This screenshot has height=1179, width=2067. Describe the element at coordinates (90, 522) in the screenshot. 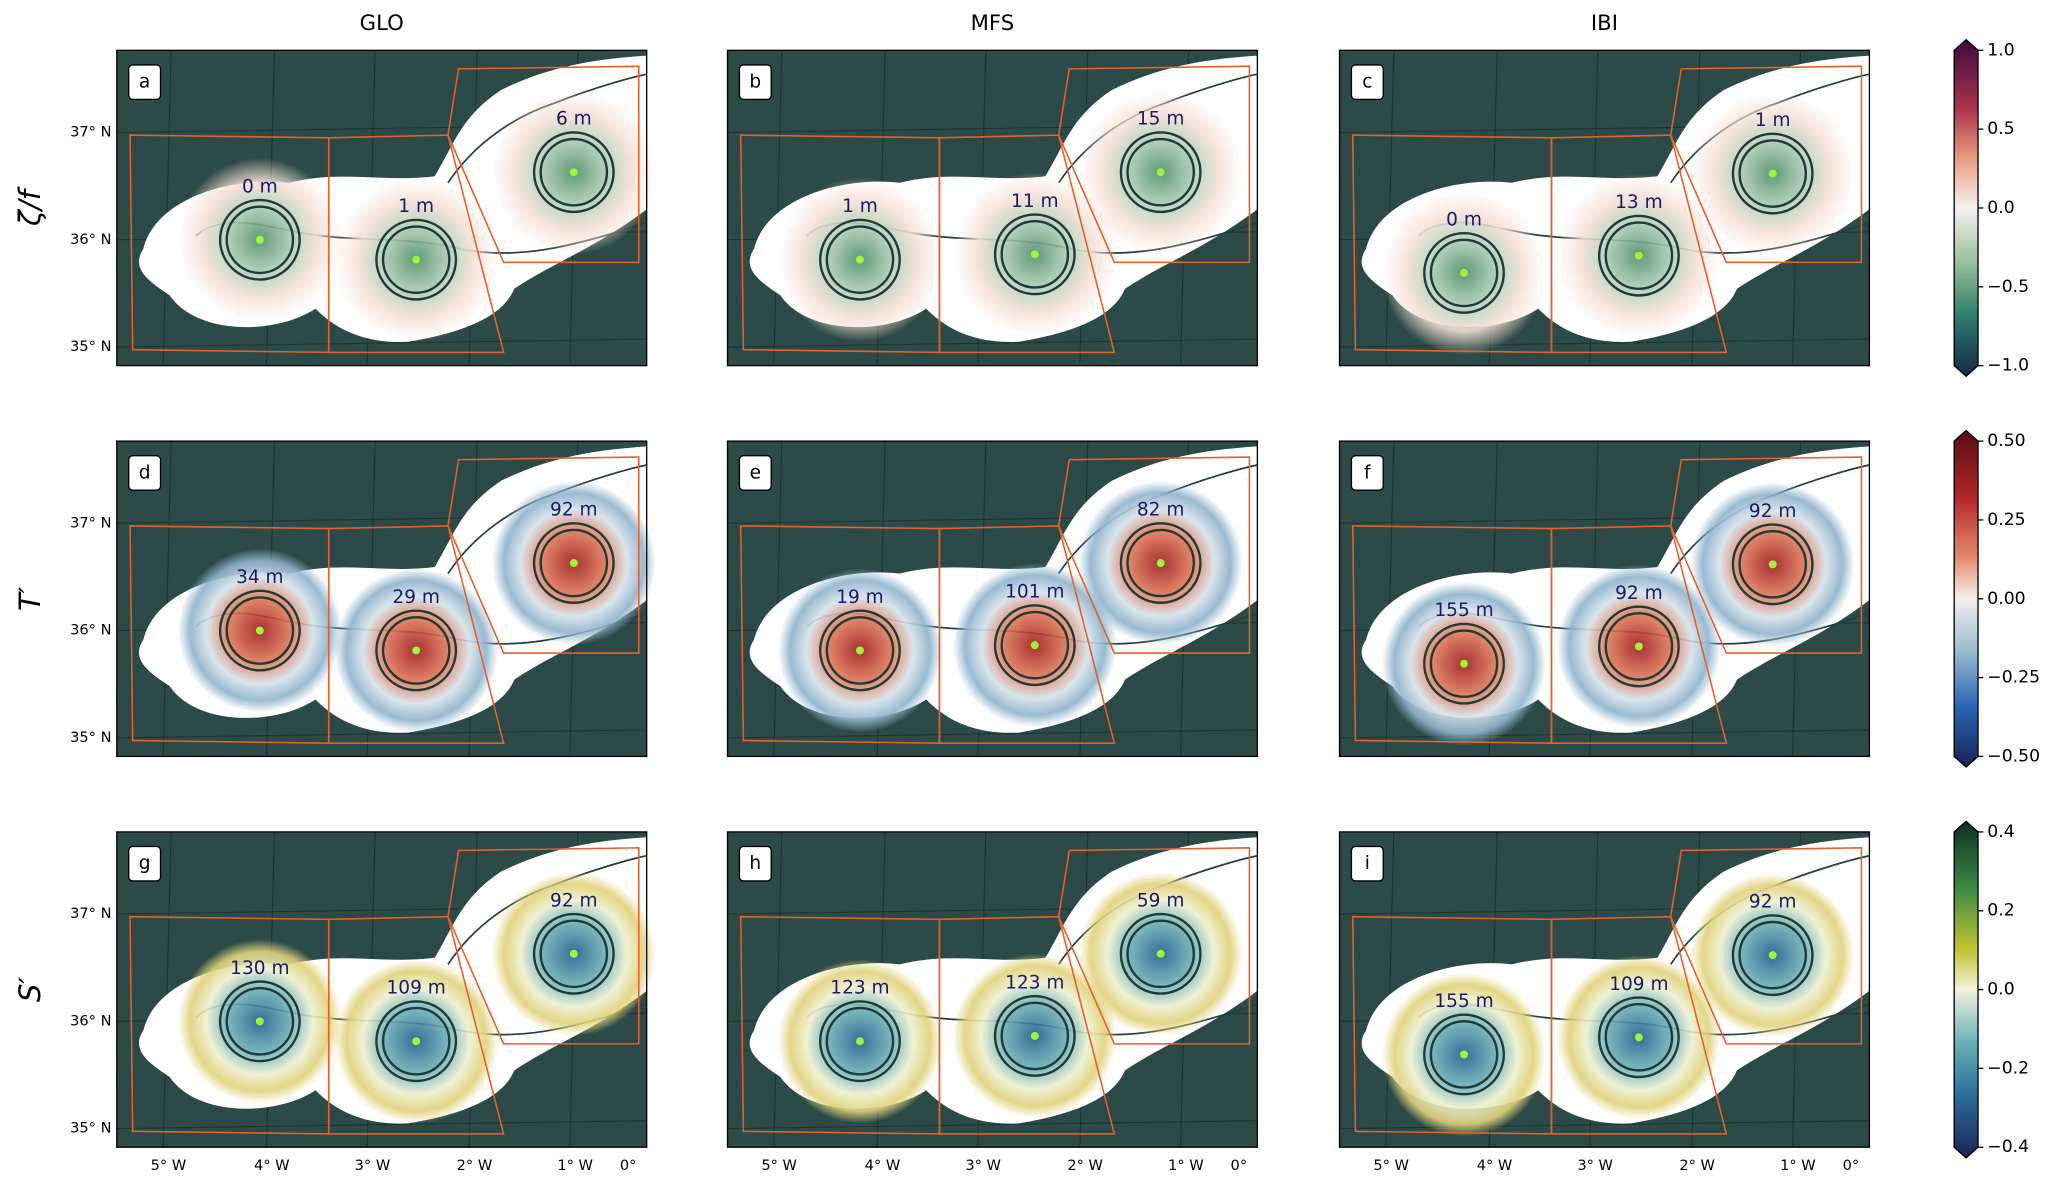

I see `latitude-label: 37° N` at that location.